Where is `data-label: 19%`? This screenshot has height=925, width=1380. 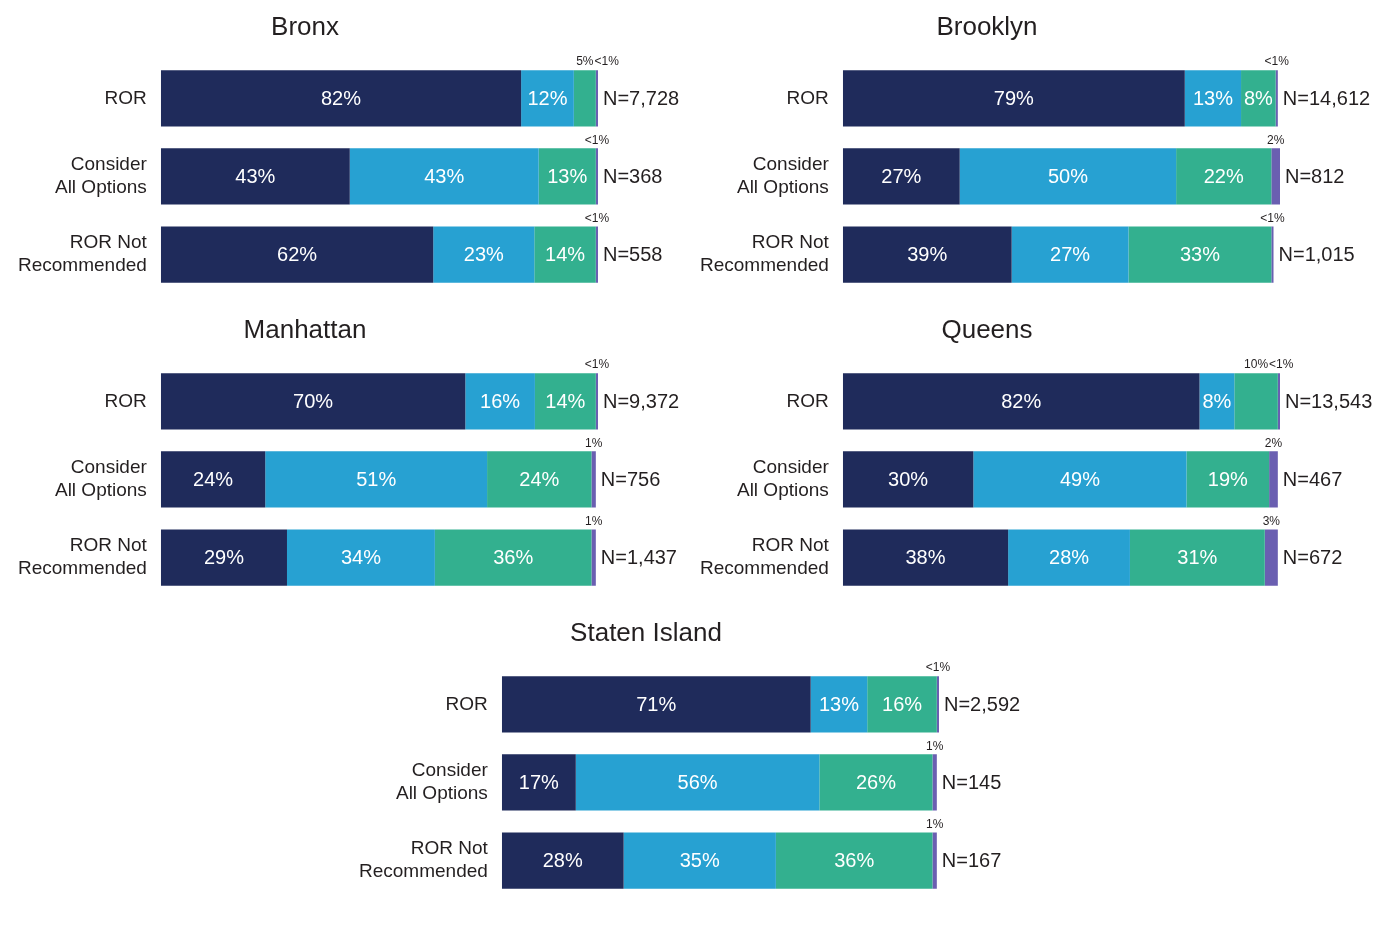 data-label: 19% is located at coordinates (1228, 478).